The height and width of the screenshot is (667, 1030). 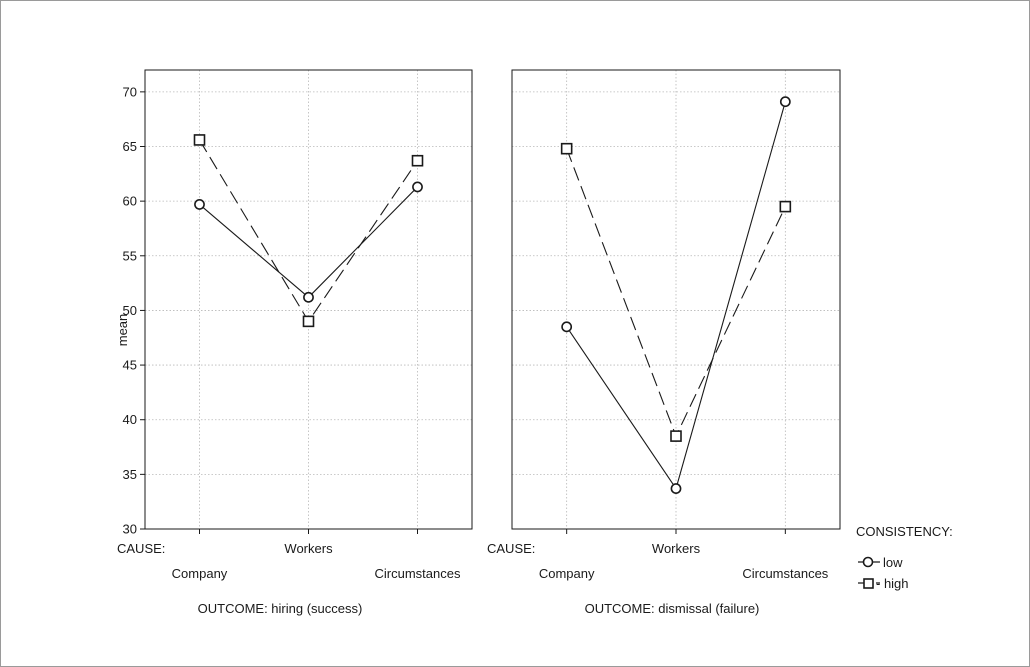 What do you see at coordinates (130, 419) in the screenshot?
I see `y-tick-label: 40` at bounding box center [130, 419].